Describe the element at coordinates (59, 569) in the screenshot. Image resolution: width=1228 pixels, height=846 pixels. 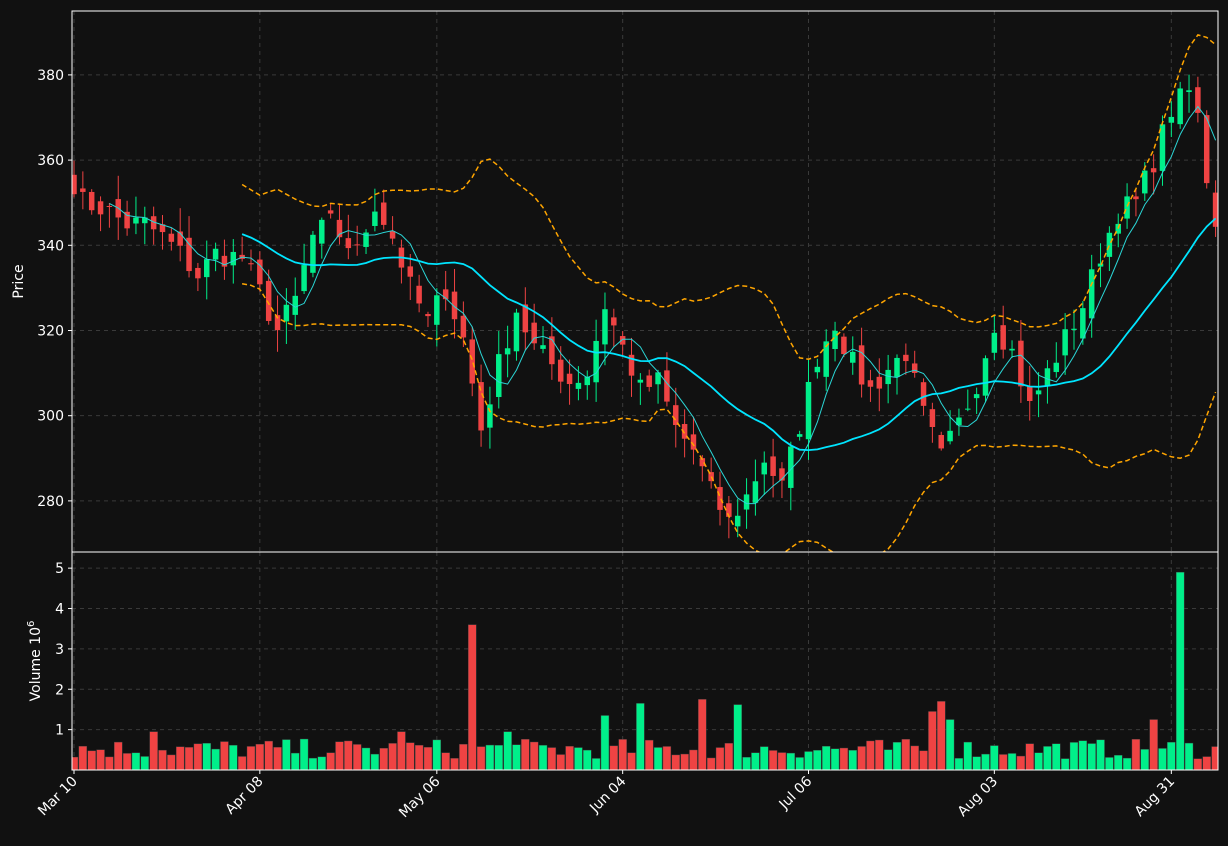
I see `volume-tick-label: 5` at that location.